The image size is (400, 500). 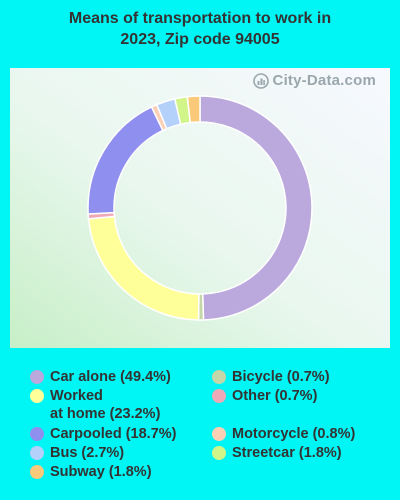 What do you see at coordinates (37, 472) in the screenshot?
I see `legend-swatch-subway` at bounding box center [37, 472].